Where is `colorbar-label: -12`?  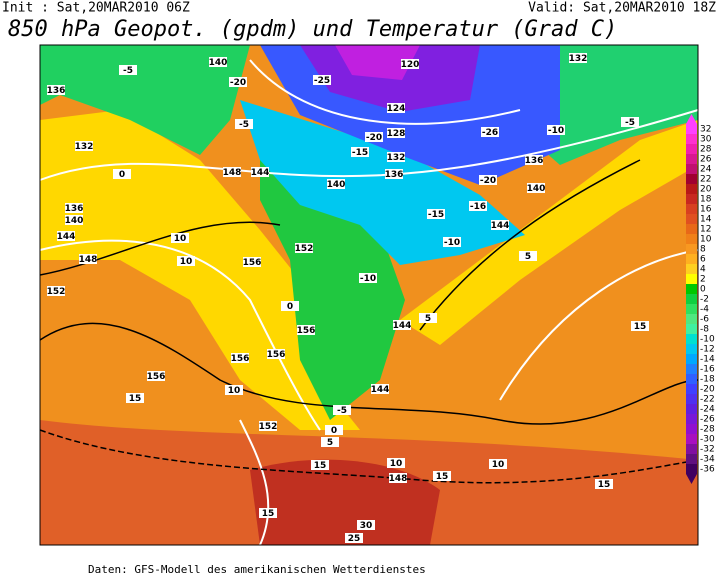 colorbar-label: -12 is located at coordinates (707, 350).